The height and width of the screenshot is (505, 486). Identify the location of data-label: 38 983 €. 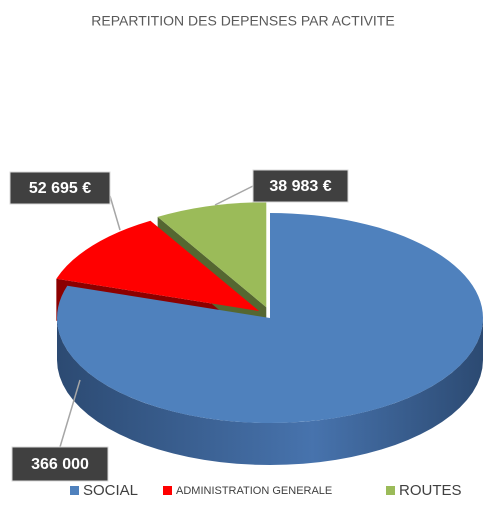
(300, 186).